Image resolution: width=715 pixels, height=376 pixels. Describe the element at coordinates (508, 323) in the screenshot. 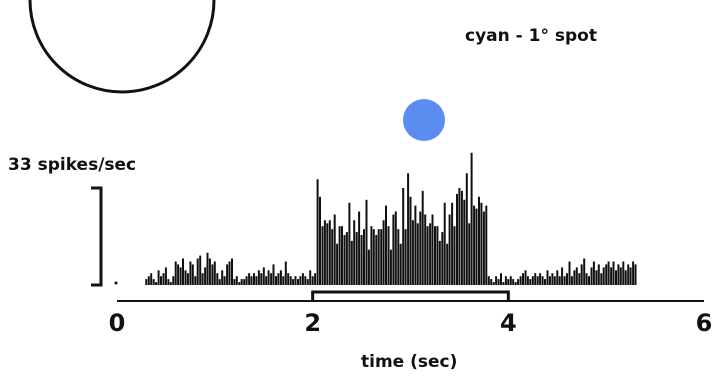

I see `x-tick-label: 4` at that location.